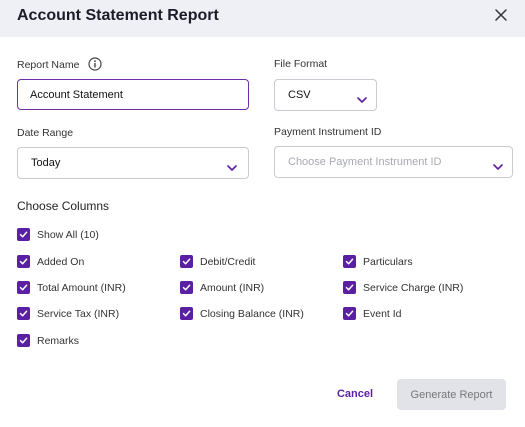 The width and height of the screenshot is (525, 427). Describe the element at coordinates (63, 206) in the screenshot. I see `choose-columns-title: Choose Columns` at that location.